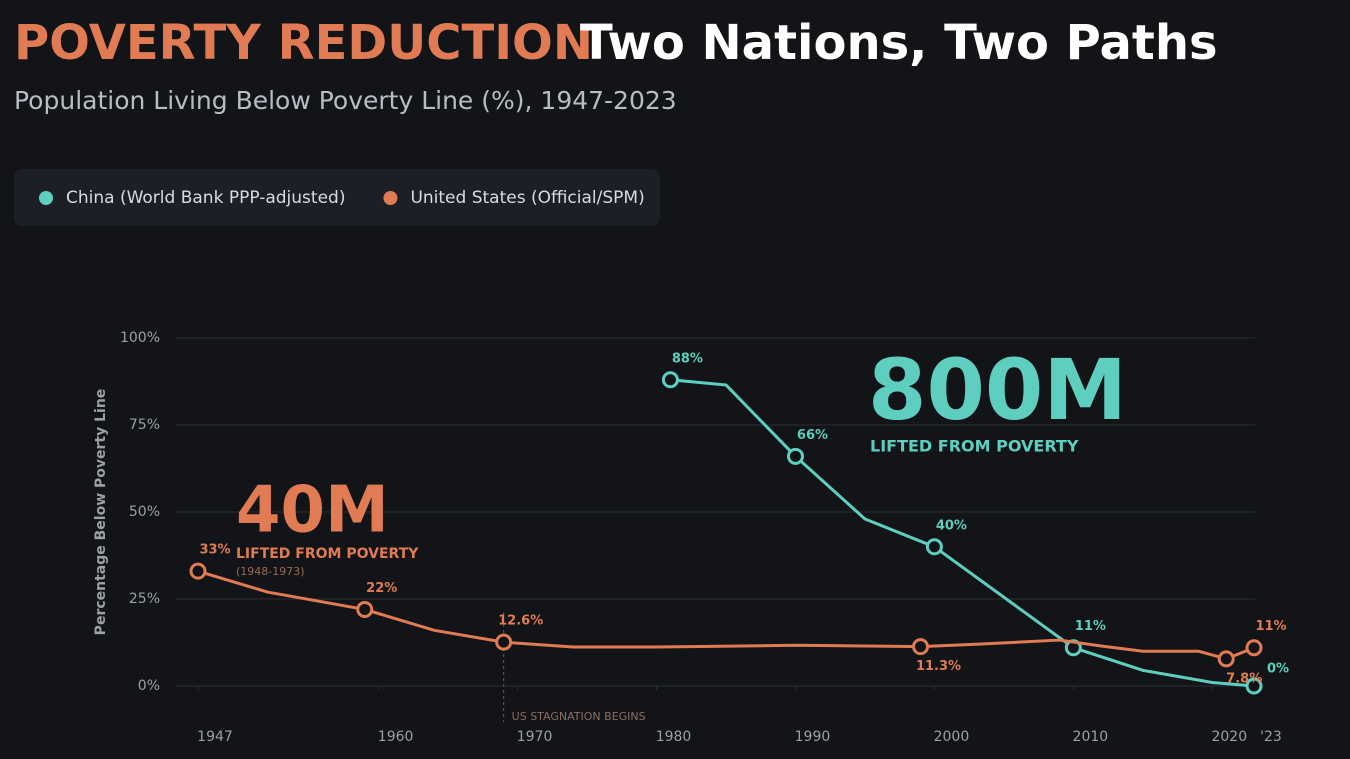 The image size is (1350, 759). What do you see at coordinates (726, 615) in the screenshot?
I see `series-line` at bounding box center [726, 615].